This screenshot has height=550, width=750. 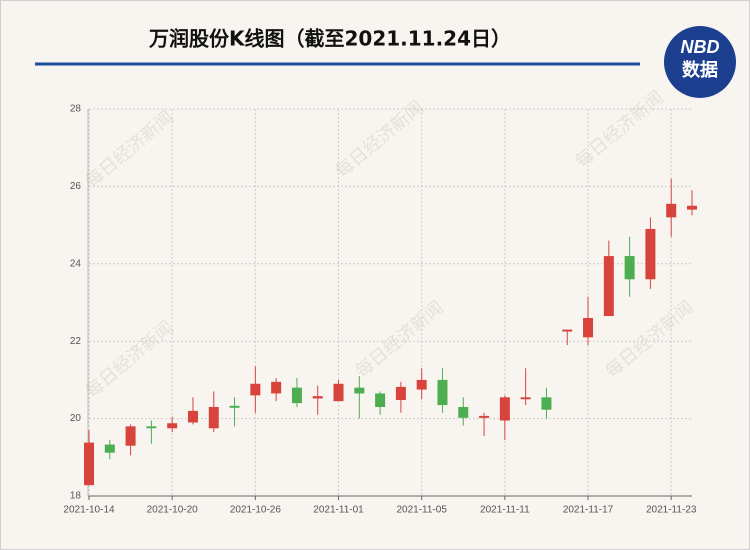 I want to click on x-tick-label: 2021-10-20, so click(x=173, y=510).